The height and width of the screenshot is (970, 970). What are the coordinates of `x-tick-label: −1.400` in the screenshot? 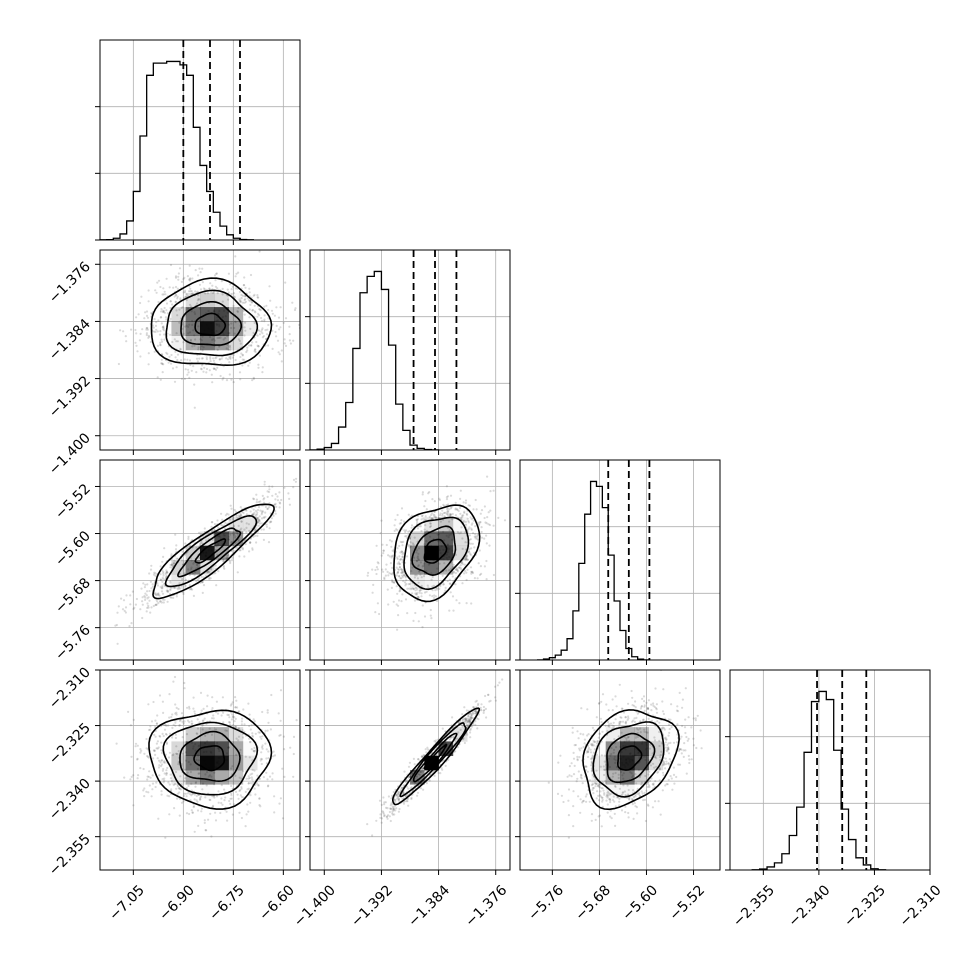 It's located at (315, 906).